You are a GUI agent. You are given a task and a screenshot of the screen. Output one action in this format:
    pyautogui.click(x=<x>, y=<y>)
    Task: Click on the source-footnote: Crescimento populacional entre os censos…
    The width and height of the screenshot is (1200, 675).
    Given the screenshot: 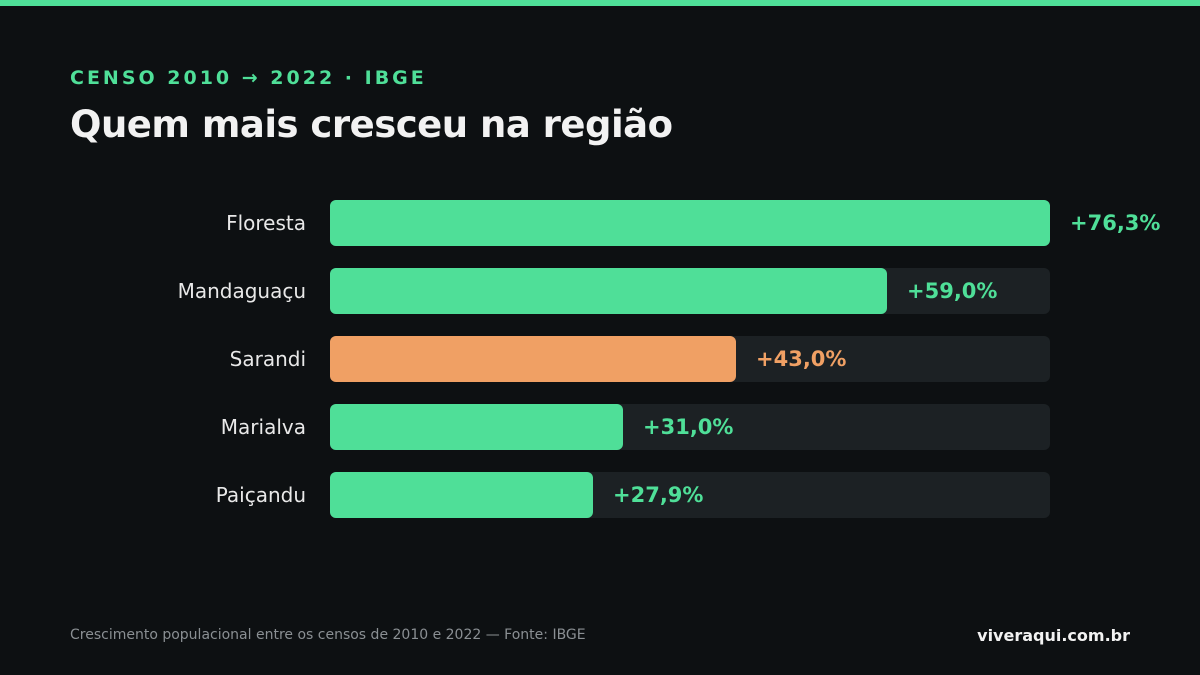 What is the action you would take?
    pyautogui.click(x=328, y=635)
    